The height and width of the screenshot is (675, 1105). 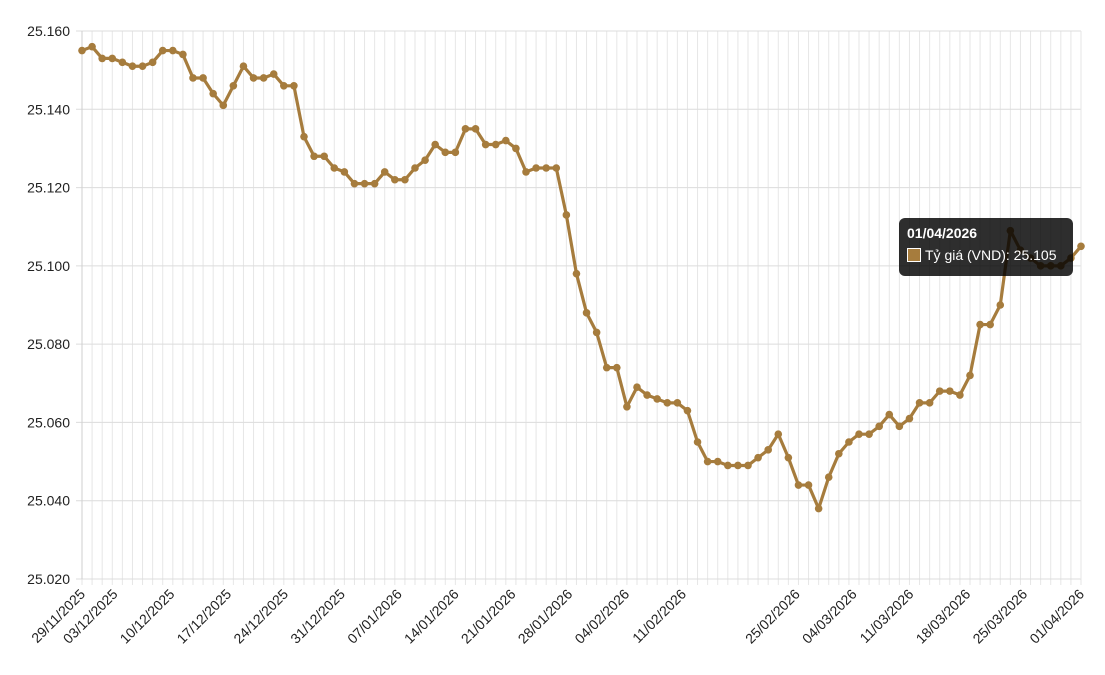 I want to click on x-tick-label: 11/03/2026, so click(x=886, y=616).